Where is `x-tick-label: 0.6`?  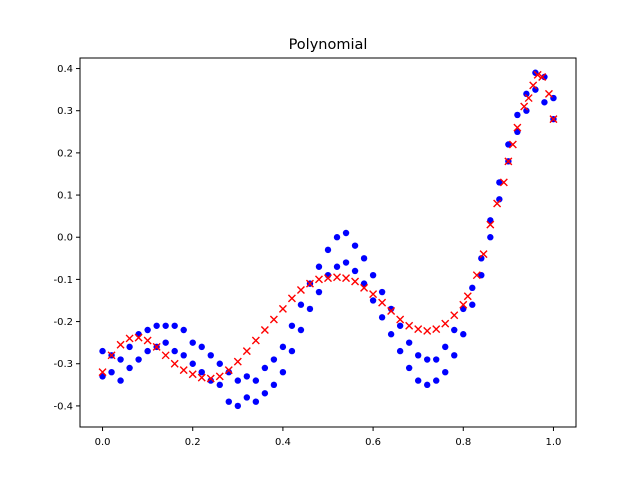
x-tick-label: 0.6 is located at coordinates (373, 442).